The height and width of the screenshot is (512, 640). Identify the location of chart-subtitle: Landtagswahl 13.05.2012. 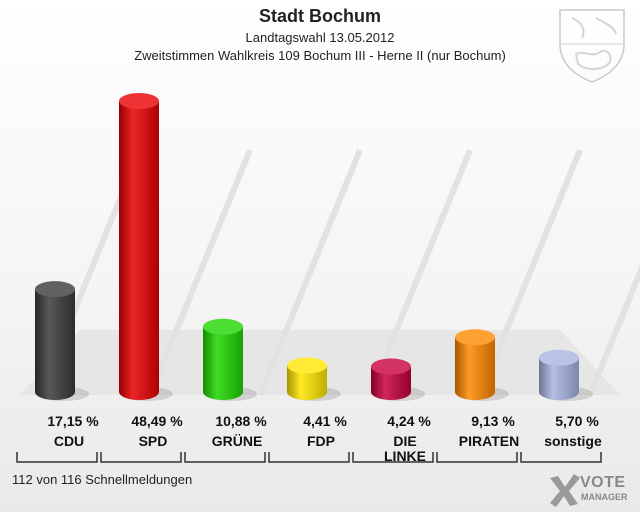
(320, 37).